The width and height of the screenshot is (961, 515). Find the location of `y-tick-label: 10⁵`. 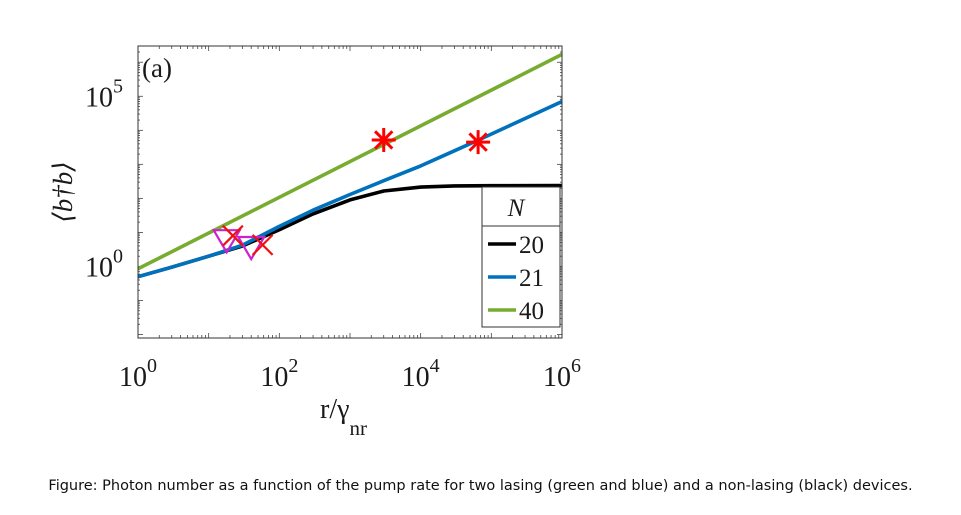

y-tick-label: 10⁵ is located at coordinates (104, 94).